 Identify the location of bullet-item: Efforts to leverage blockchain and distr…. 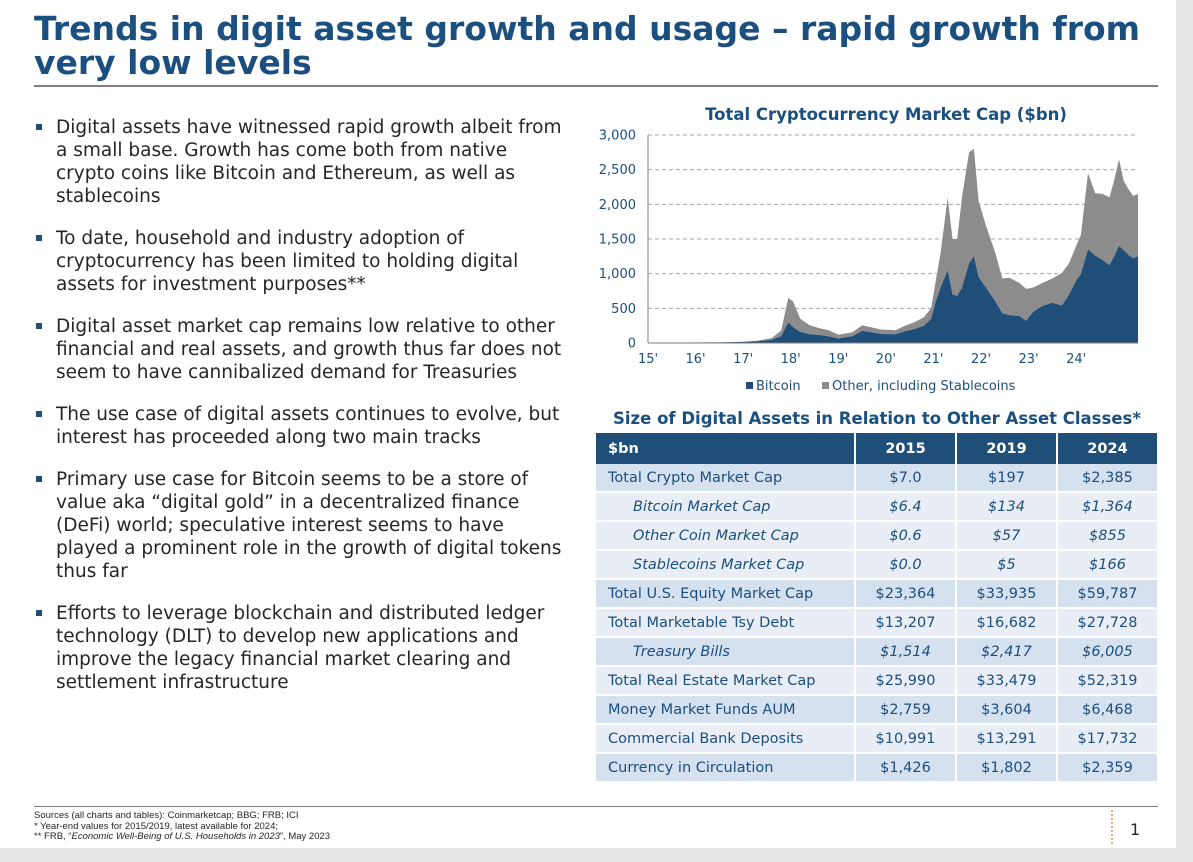
(299, 648).